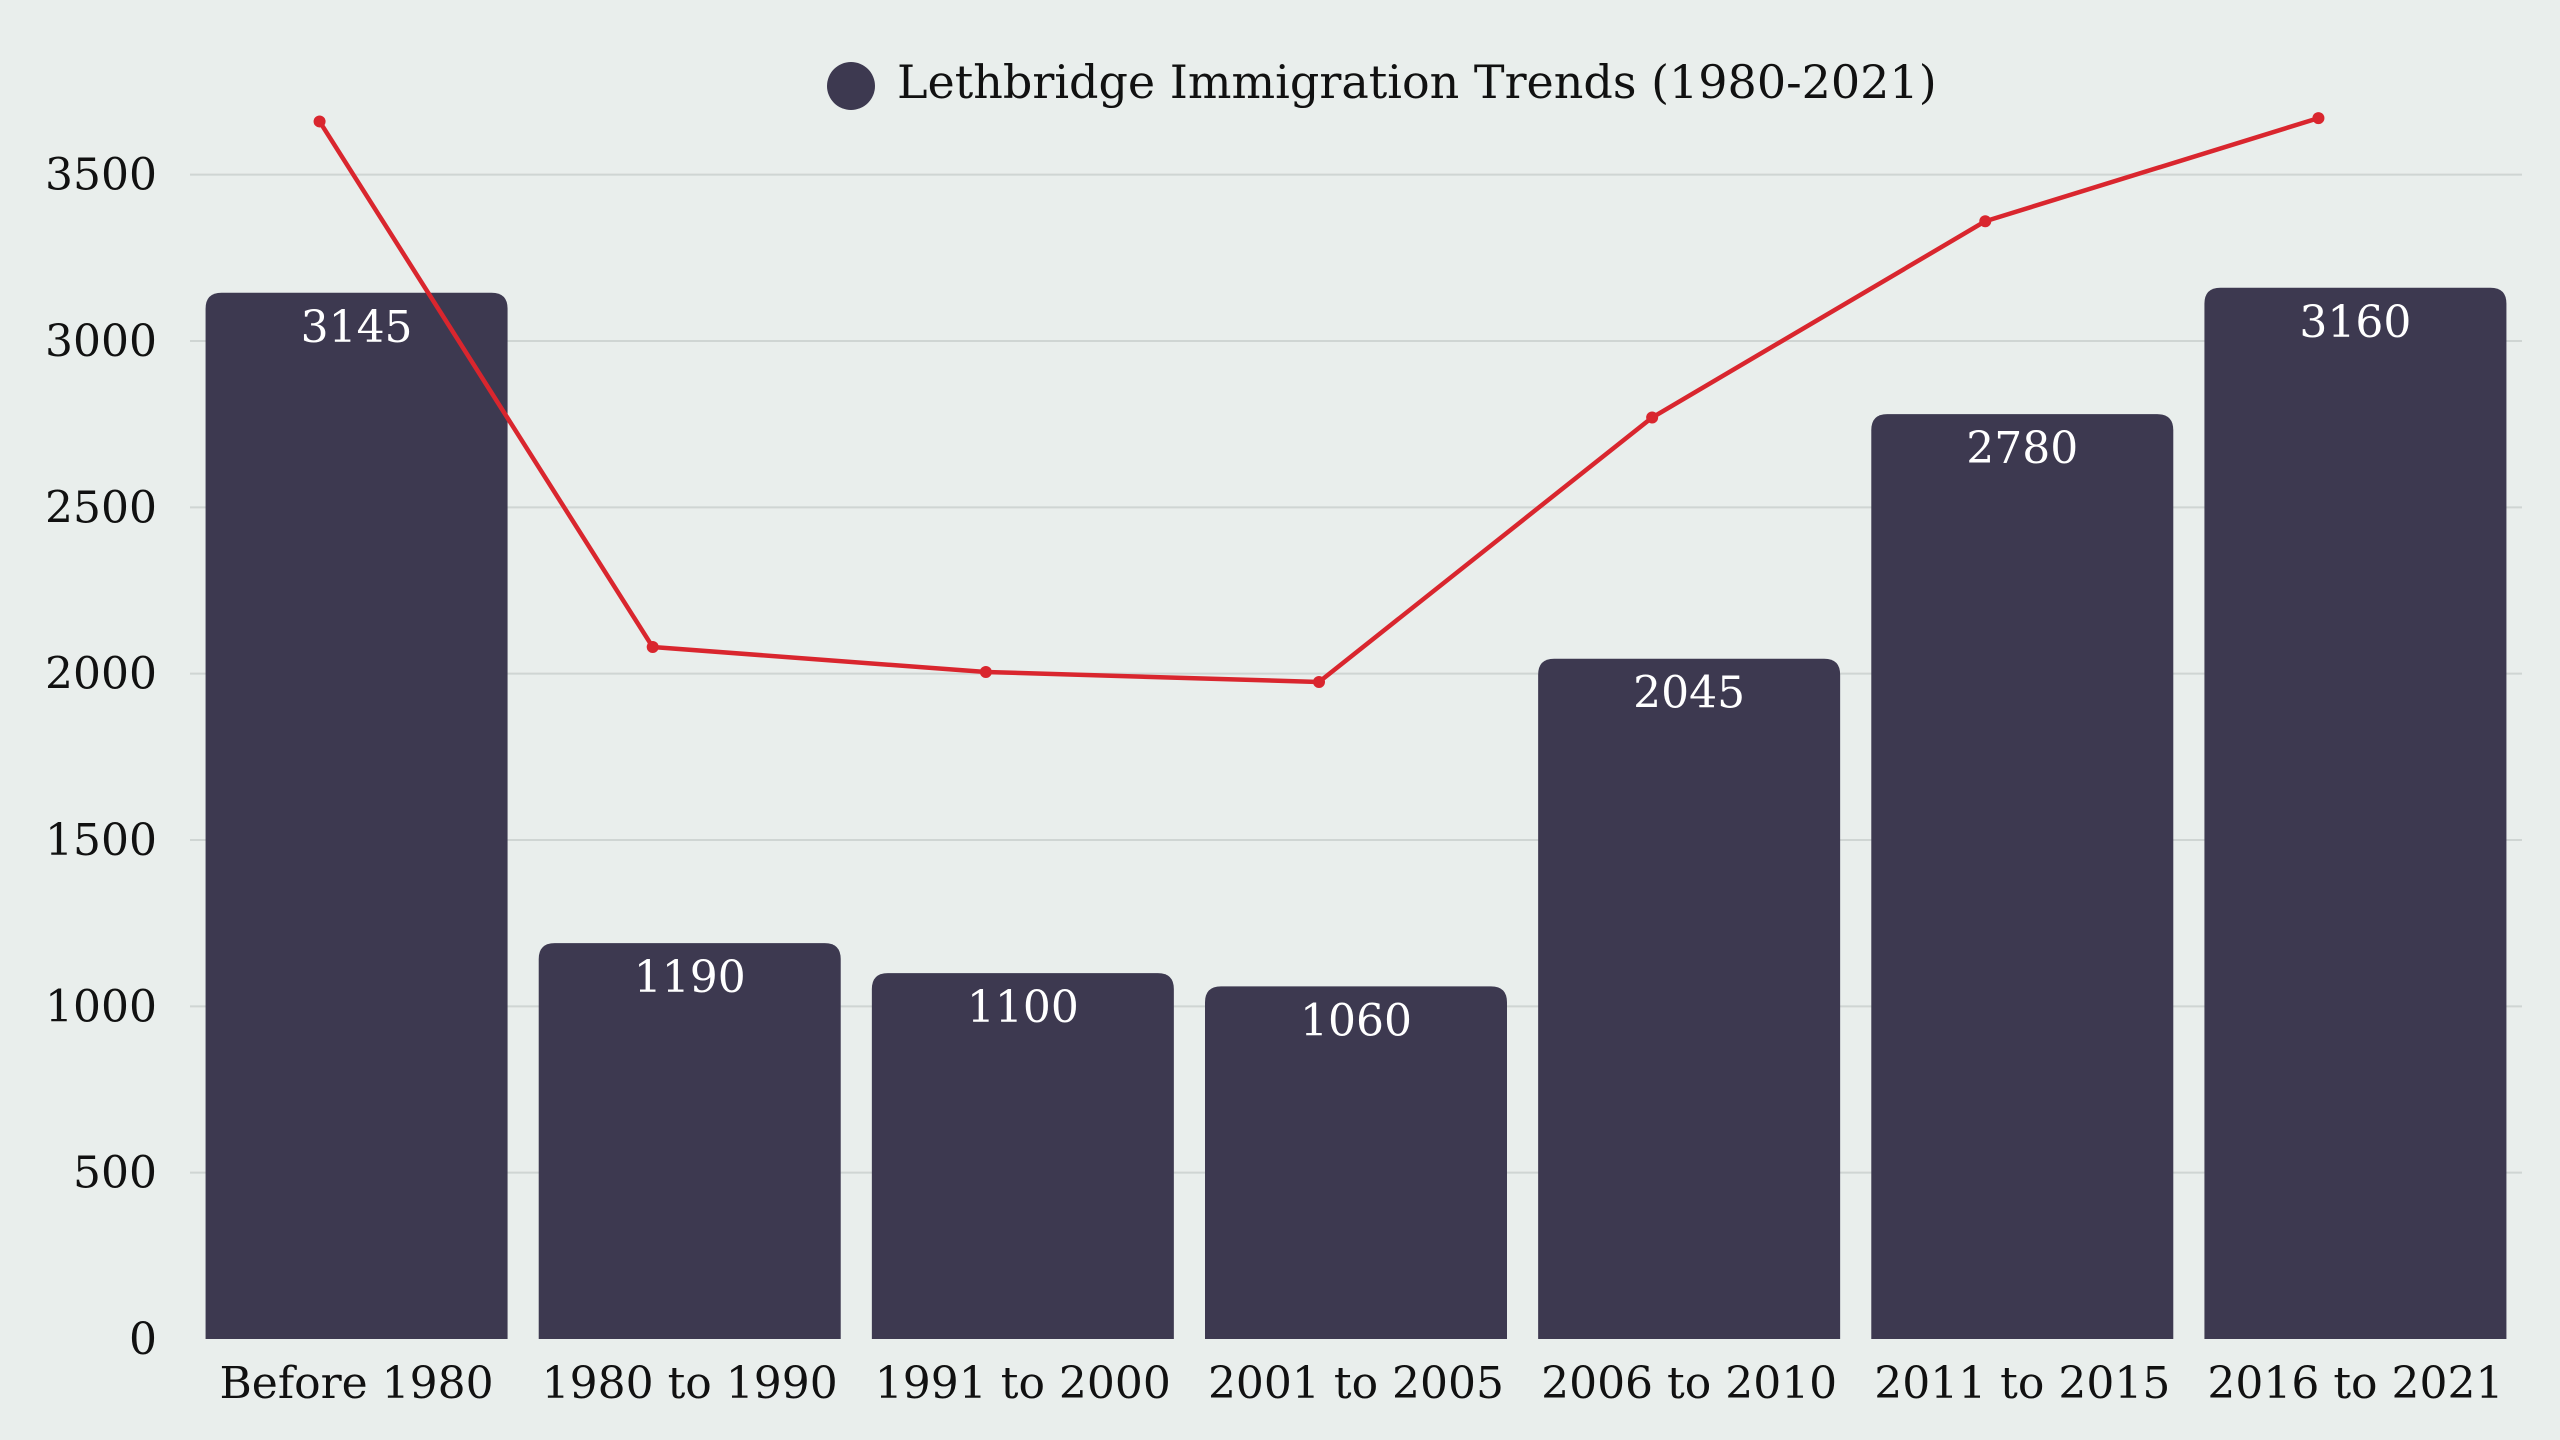 The width and height of the screenshot is (2560, 1440). What do you see at coordinates (851, 86) in the screenshot?
I see `legend-swatch-icon` at bounding box center [851, 86].